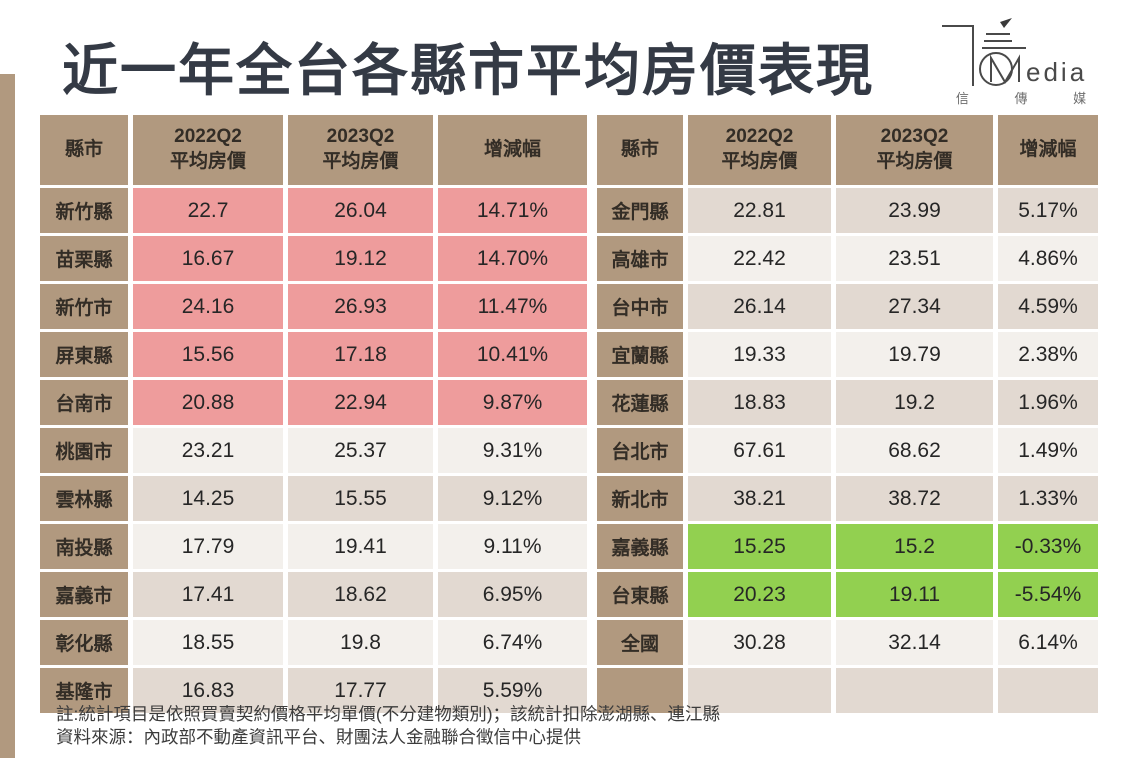 This screenshot has width=1136, height=758. I want to click on county-cell: 屏東縣, so click(84, 354).